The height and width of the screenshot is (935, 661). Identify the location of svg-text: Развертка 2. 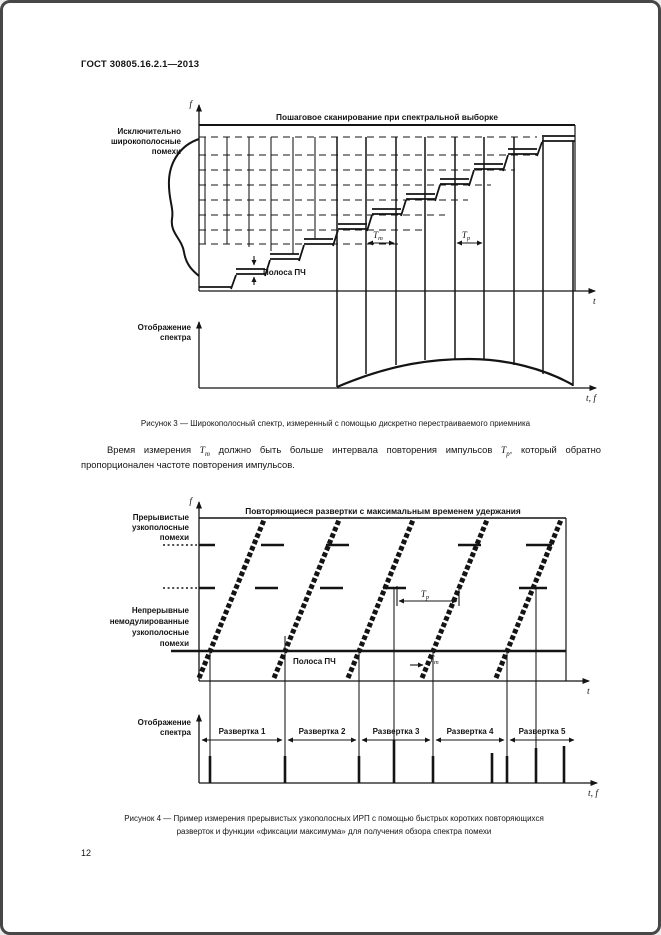
(322, 731).